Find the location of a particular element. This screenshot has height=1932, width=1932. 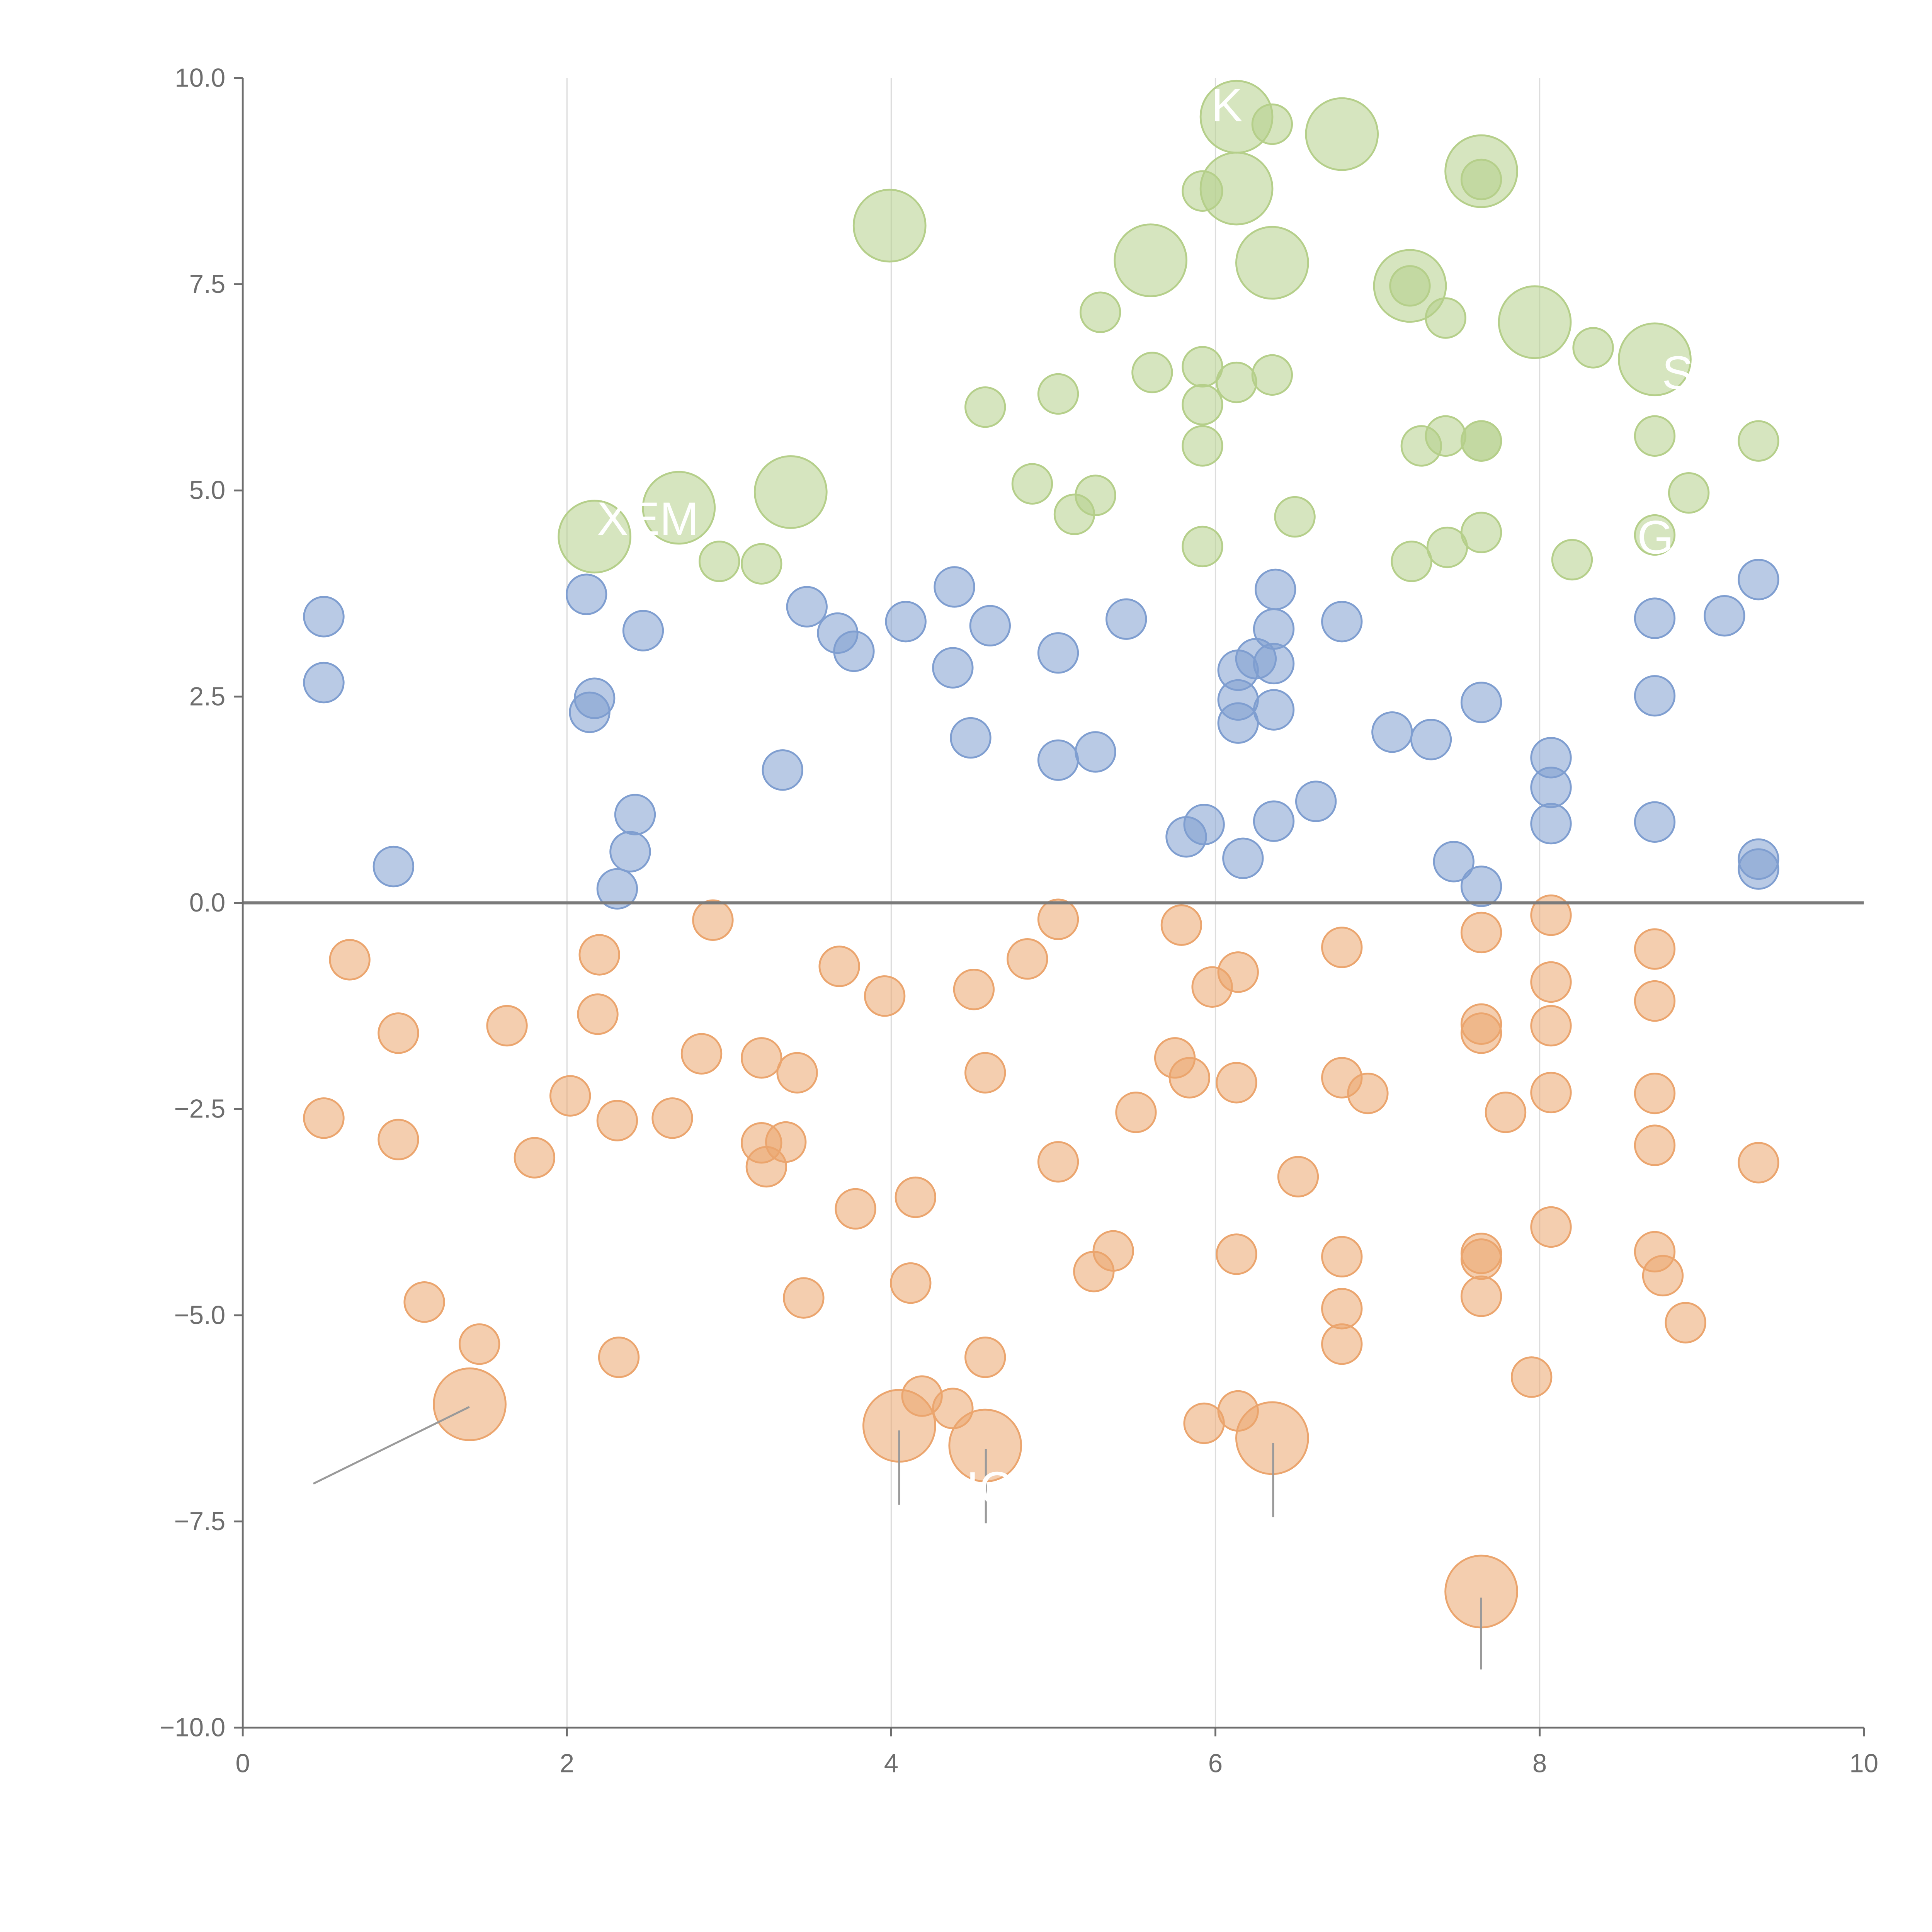

x-tick-label: 8 is located at coordinates (1540, 1764).